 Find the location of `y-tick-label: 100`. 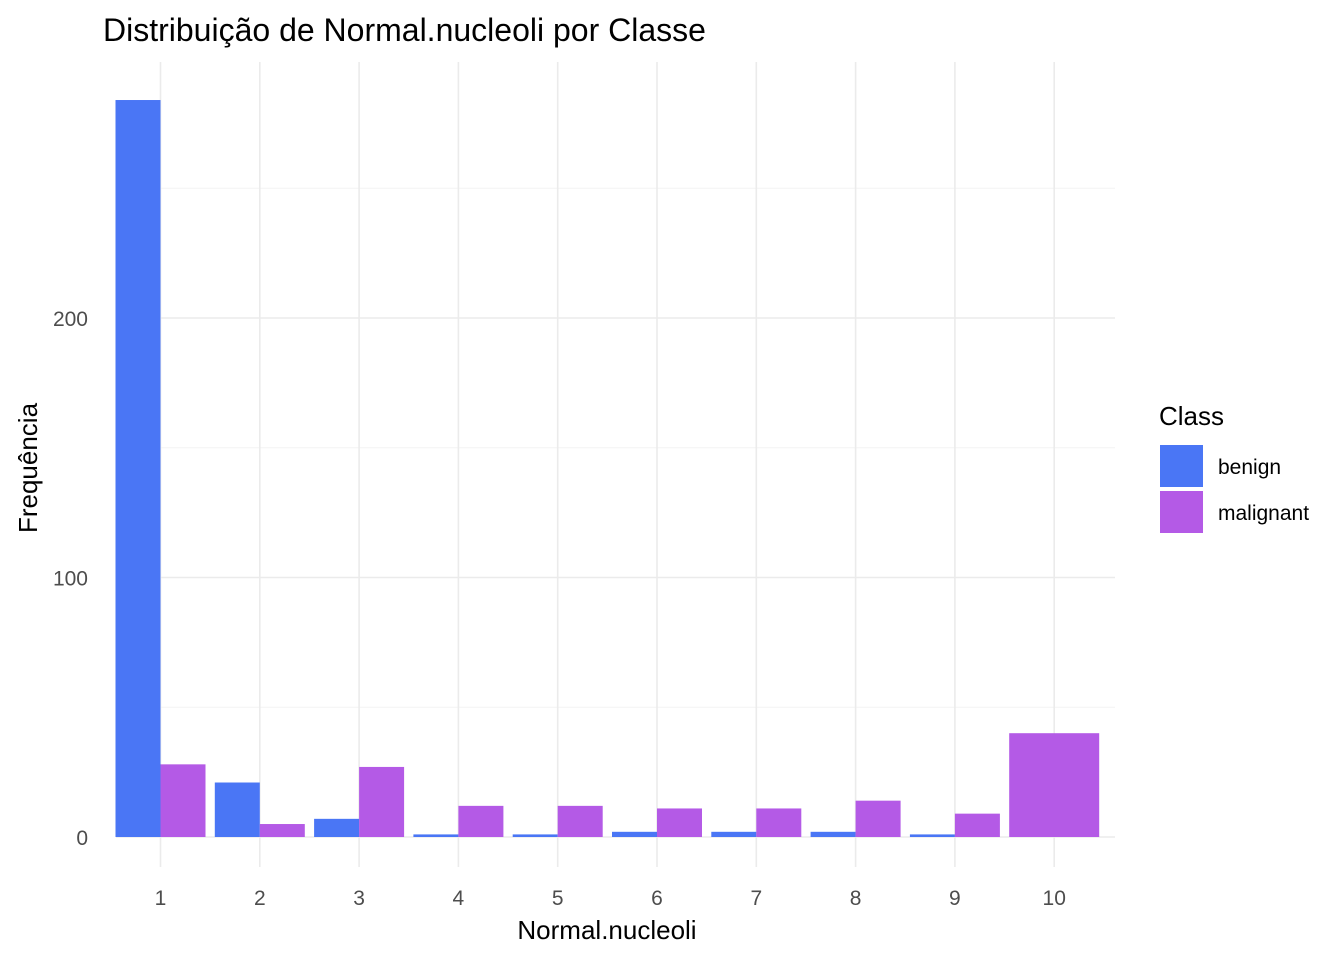

y-tick-label: 100 is located at coordinates (70, 579).